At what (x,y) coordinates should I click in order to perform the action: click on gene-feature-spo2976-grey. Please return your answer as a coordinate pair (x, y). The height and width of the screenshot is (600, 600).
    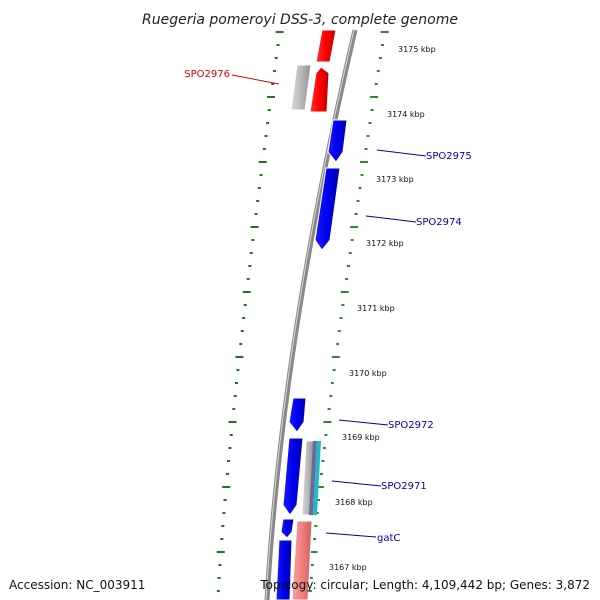
    Looking at the image, I should click on (301, 87).